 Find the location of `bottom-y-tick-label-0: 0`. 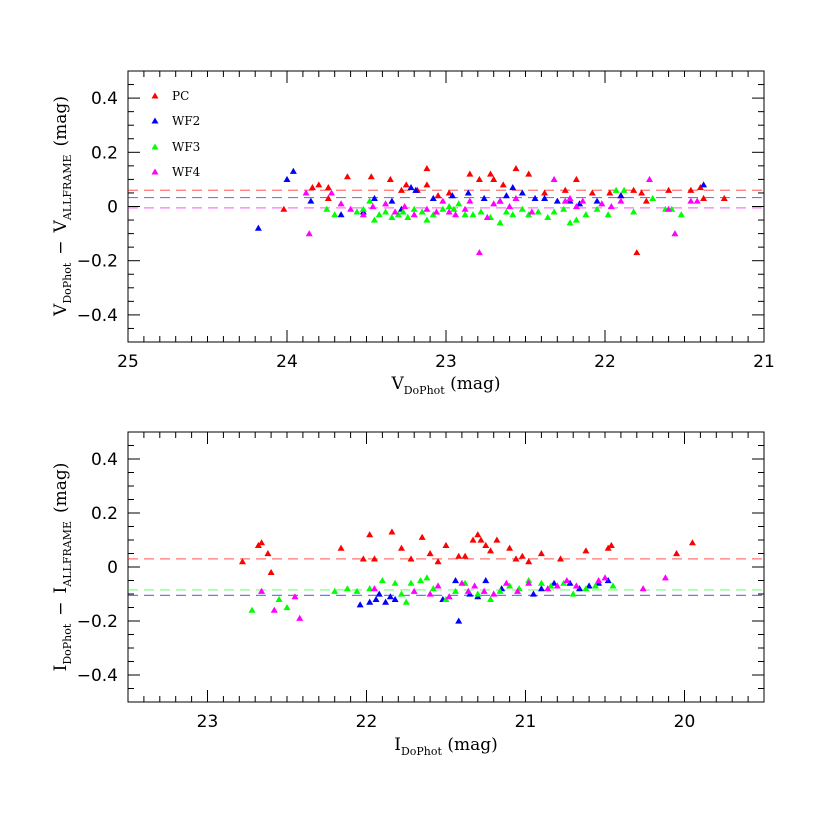

bottom-y-tick-label-0: 0 is located at coordinates (112, 568).